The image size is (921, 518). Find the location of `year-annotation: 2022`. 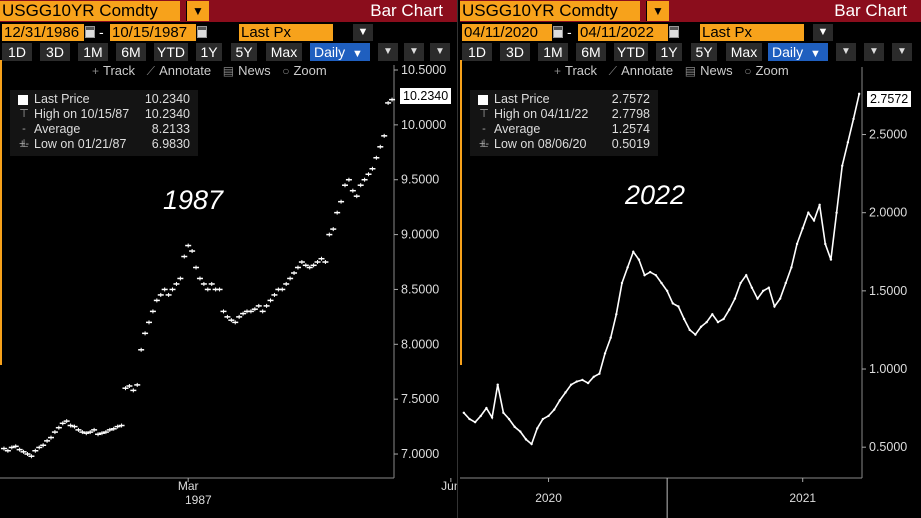

year-annotation: 2022 is located at coordinates (655, 195).